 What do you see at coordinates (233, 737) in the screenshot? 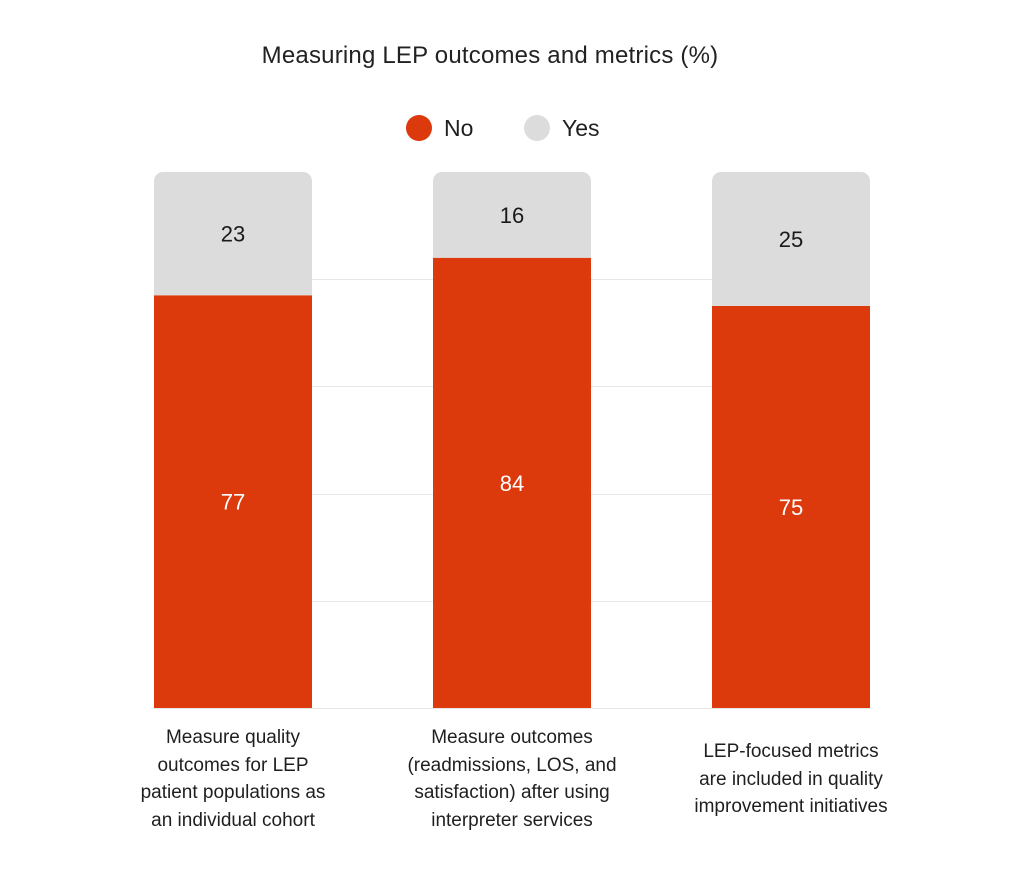
I see `category-label-line: Measure quality` at bounding box center [233, 737].